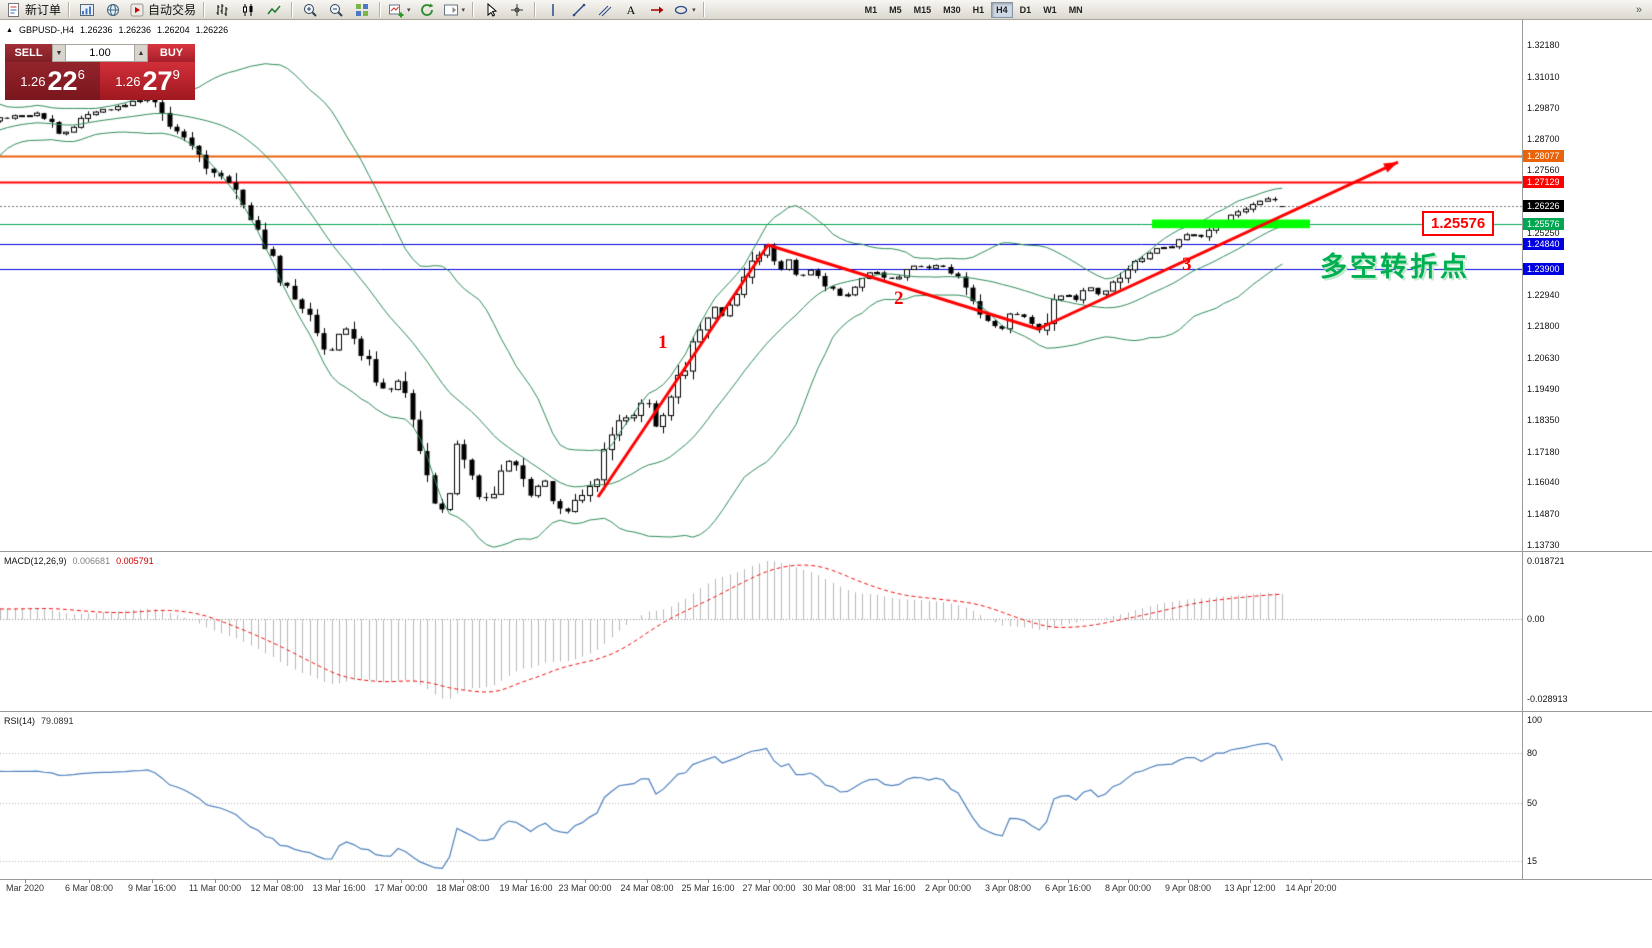  What do you see at coordinates (310, 10) in the screenshot?
I see `zoom-in-button` at bounding box center [310, 10].